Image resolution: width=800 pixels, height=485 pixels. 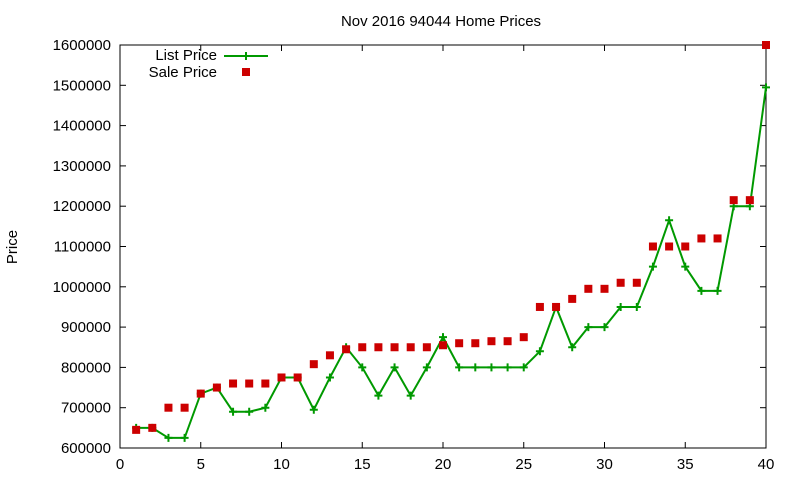 What do you see at coordinates (186, 55) in the screenshot?
I see `legend-list-price-label: List Price` at bounding box center [186, 55].